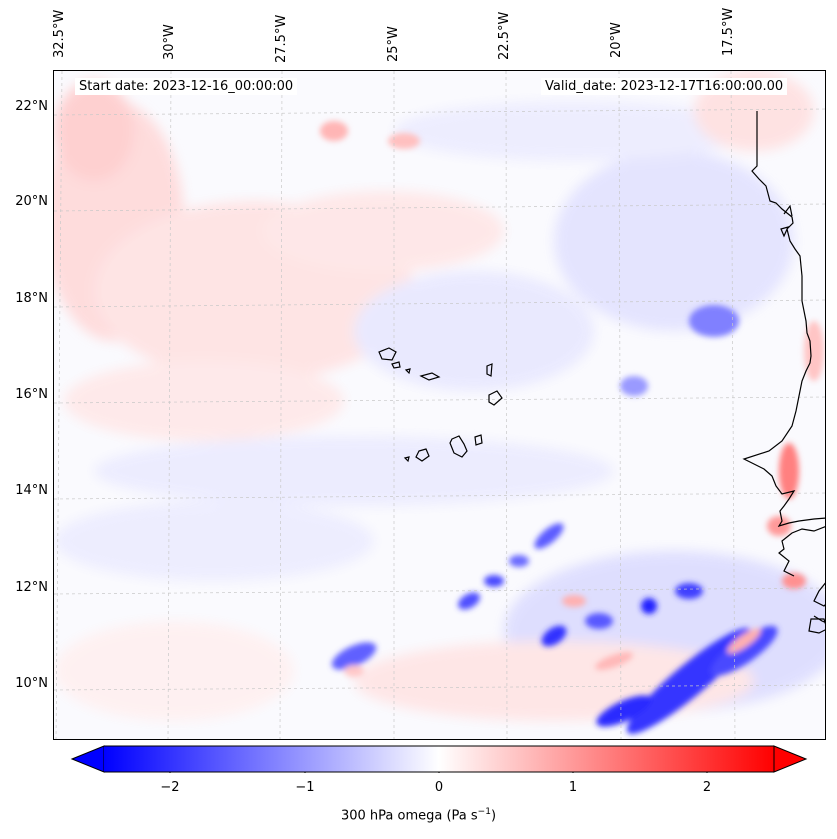 Image resolution: width=837 pixels, height=839 pixels. What do you see at coordinates (31, 201) in the screenshot?
I see `lat-label-20n: 20°N` at bounding box center [31, 201].